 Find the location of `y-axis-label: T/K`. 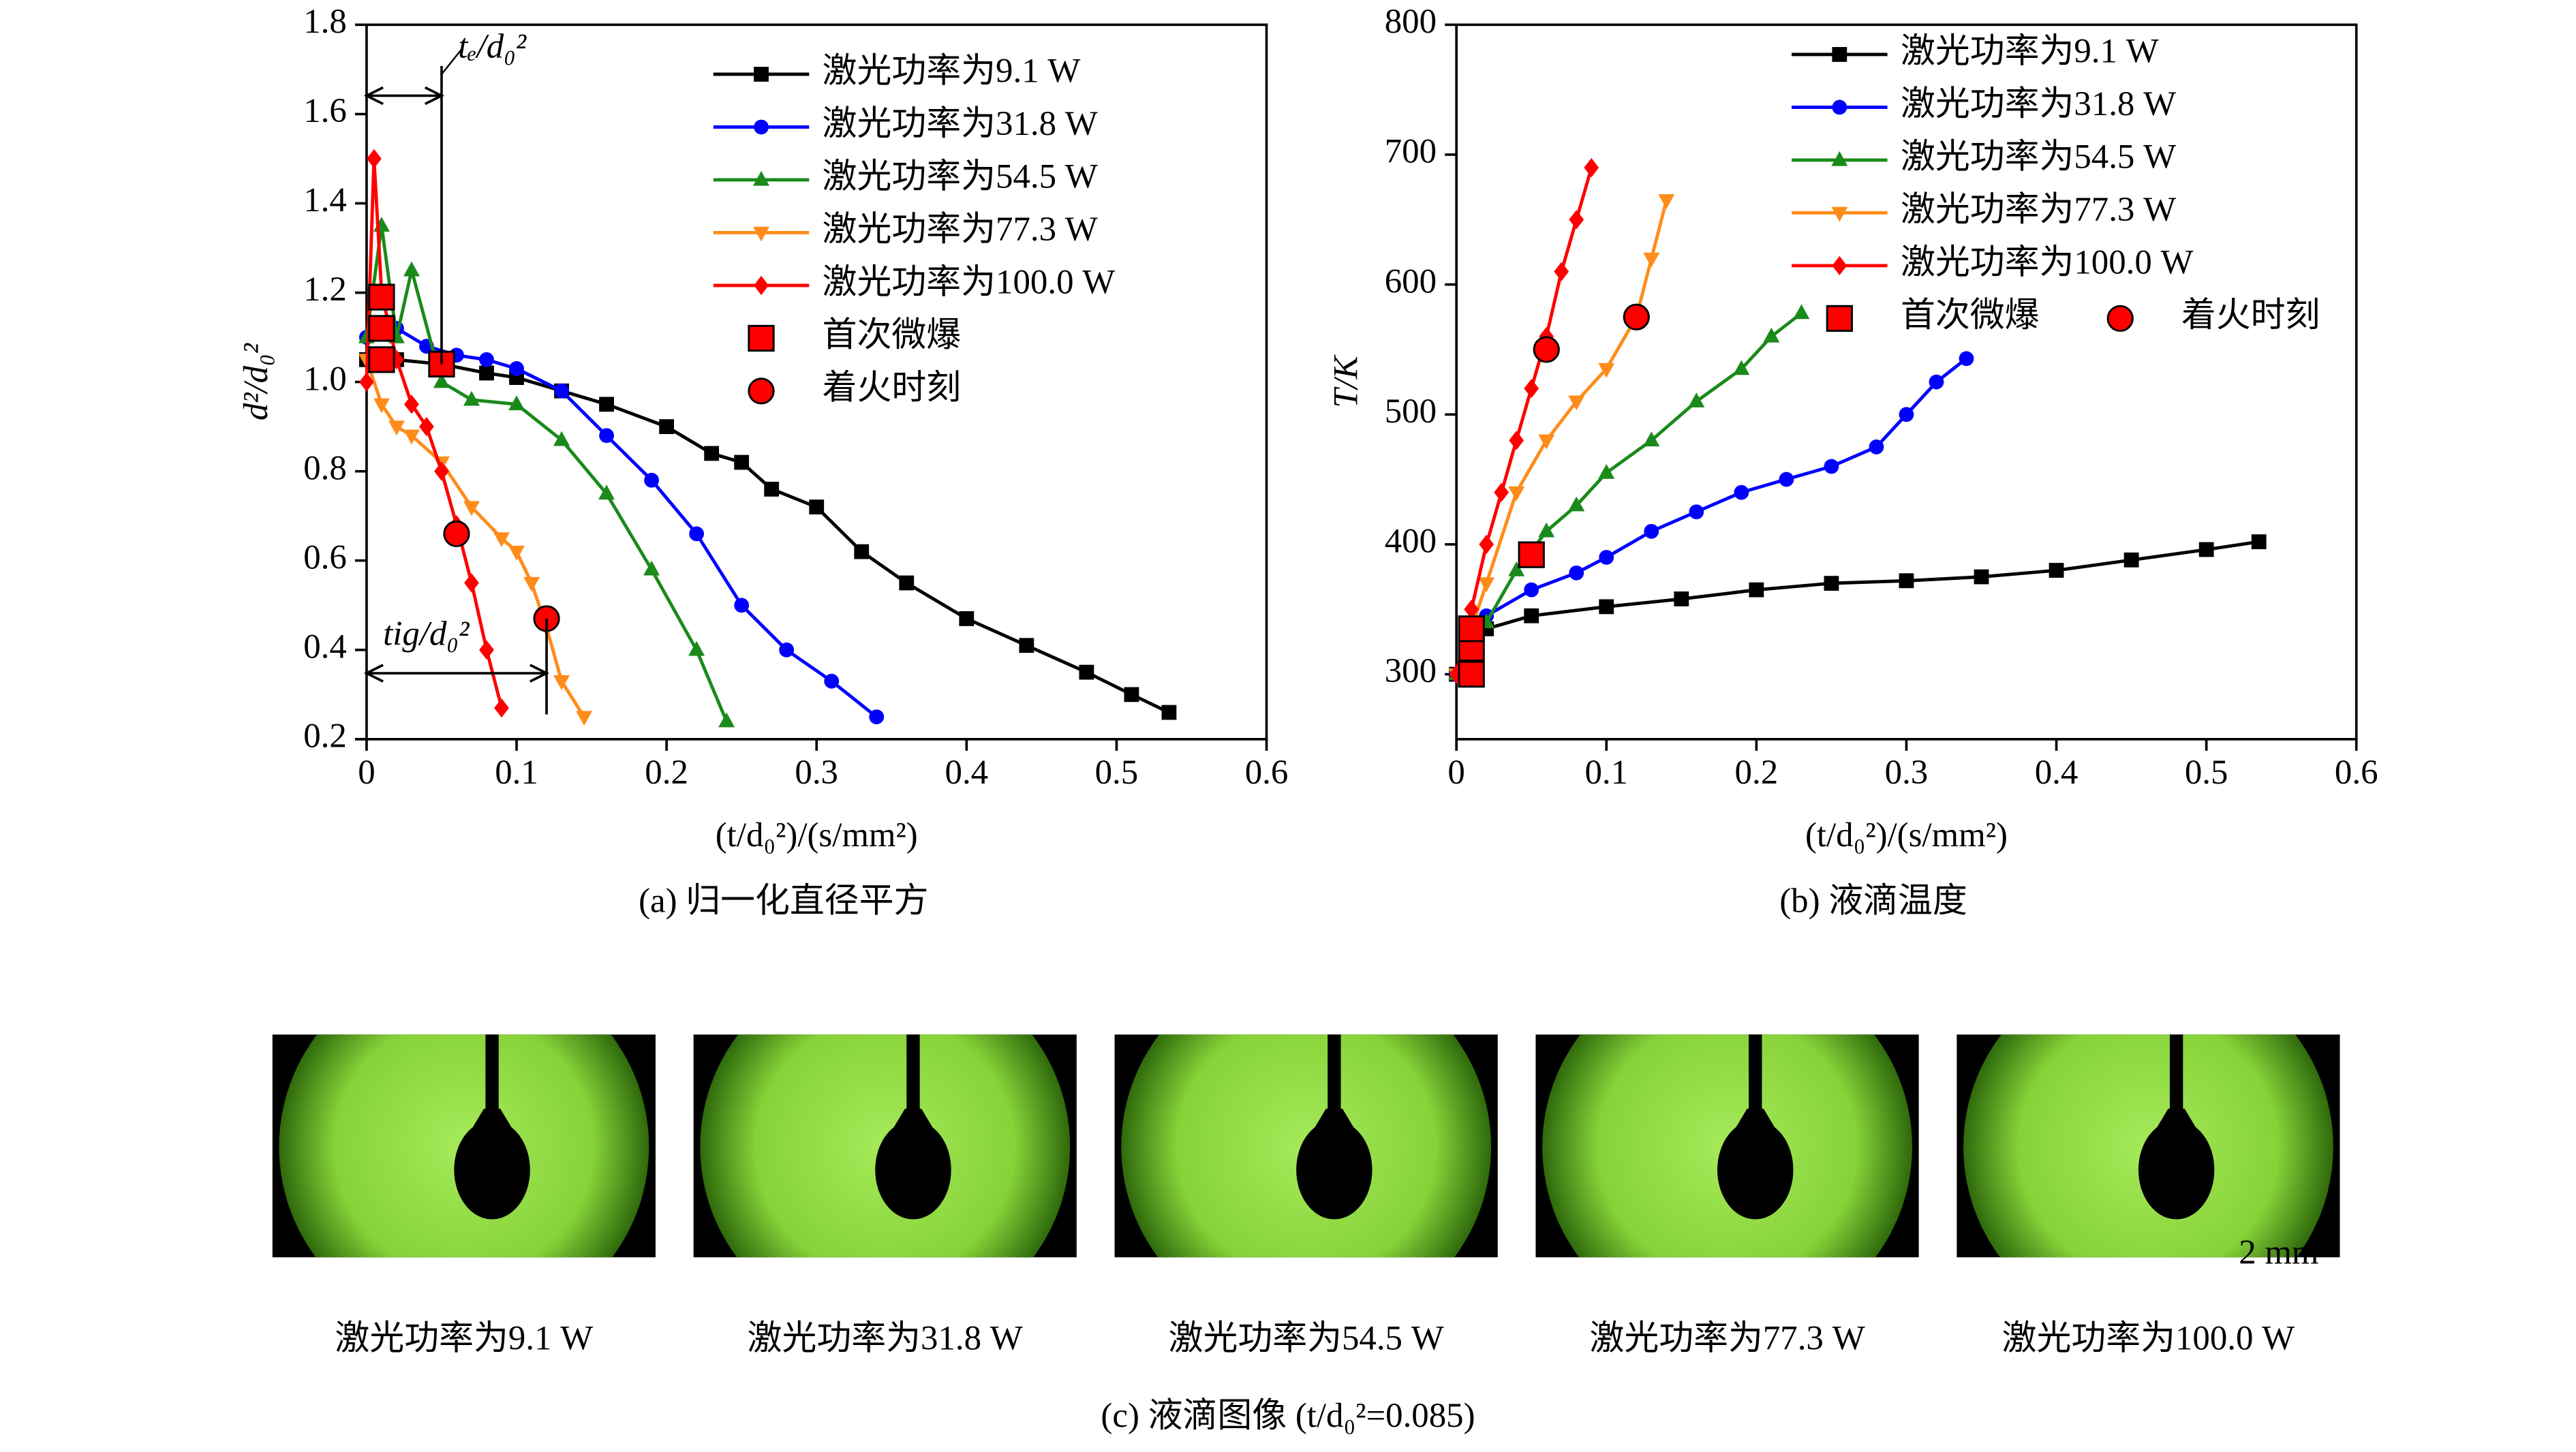

y-axis-label: T/K is located at coordinates (1346, 380).